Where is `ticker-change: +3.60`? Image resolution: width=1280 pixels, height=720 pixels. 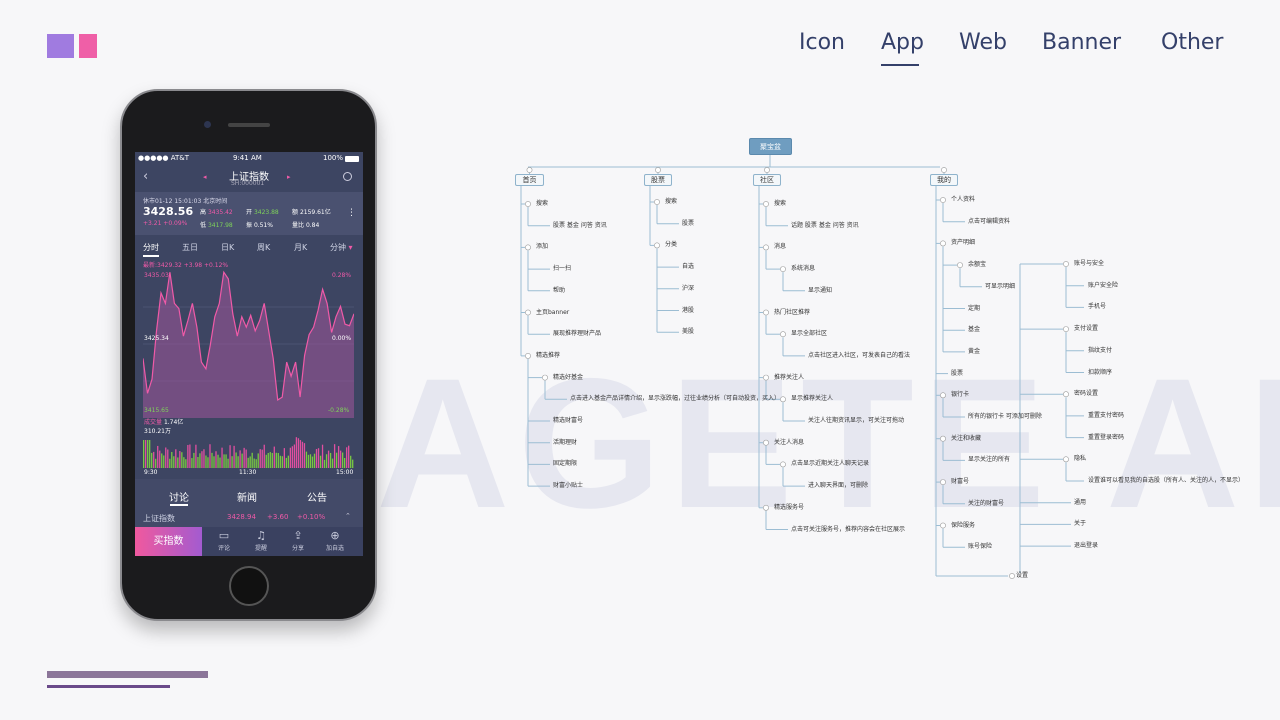 ticker-change: +3.60 is located at coordinates (278, 517).